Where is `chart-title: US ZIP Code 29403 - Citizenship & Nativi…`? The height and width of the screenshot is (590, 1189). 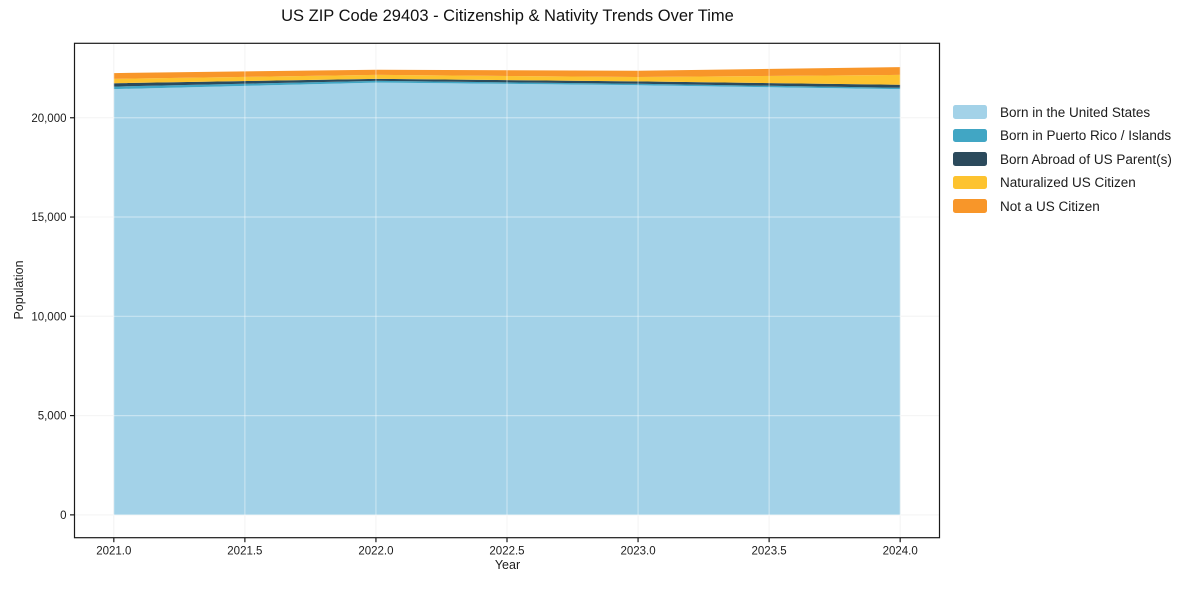 chart-title: US ZIP Code 29403 - Citizenship & Nativi… is located at coordinates (507, 16).